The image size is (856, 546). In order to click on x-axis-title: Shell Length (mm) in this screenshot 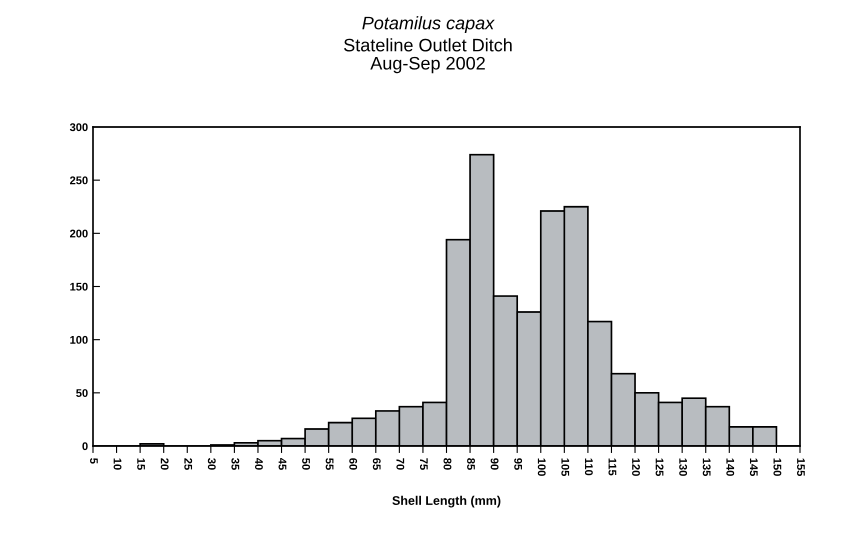, I will do `click(446, 502)`.